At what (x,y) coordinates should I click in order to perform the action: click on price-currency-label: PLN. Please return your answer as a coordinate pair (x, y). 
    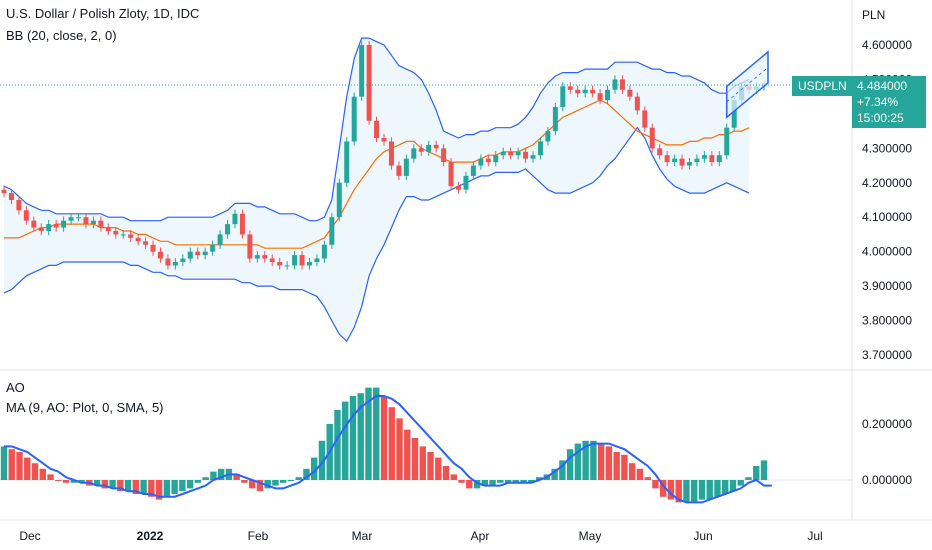
    Looking at the image, I should click on (873, 15).